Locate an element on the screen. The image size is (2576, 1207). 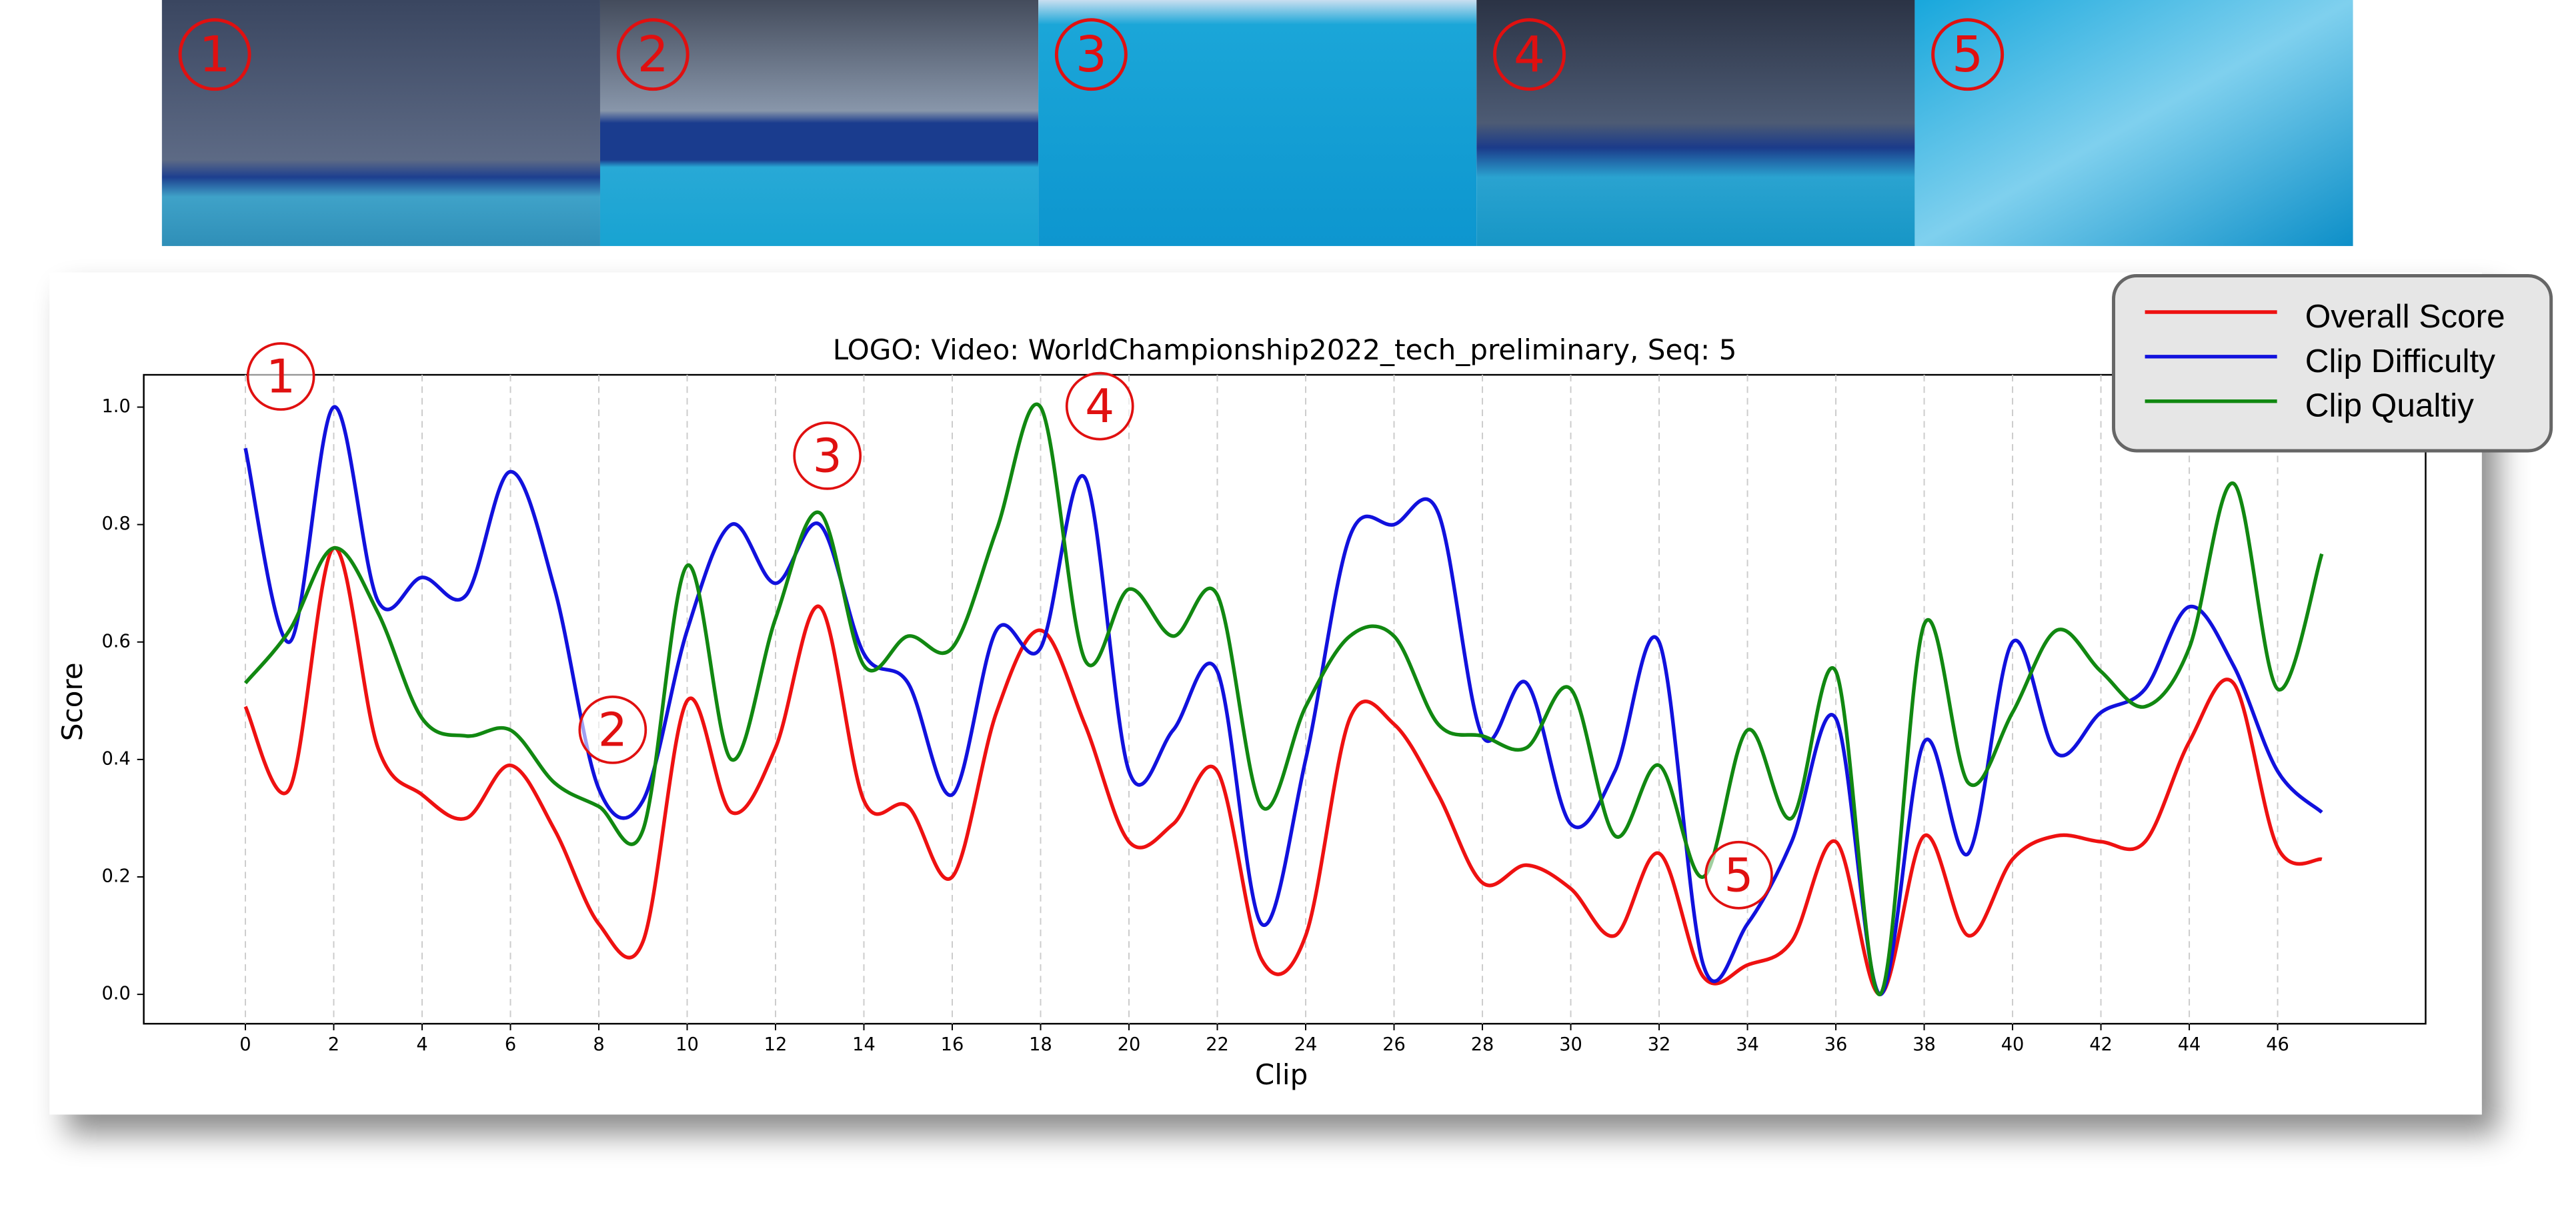
y-tick-label: 0.2 is located at coordinates (115, 876).